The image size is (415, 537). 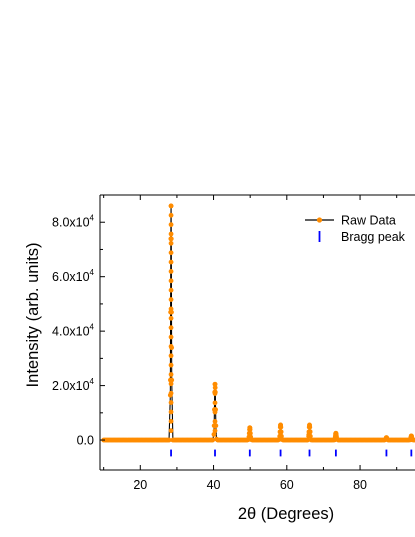 I want to click on legend-raw-label: Raw Data, so click(x=368, y=221).